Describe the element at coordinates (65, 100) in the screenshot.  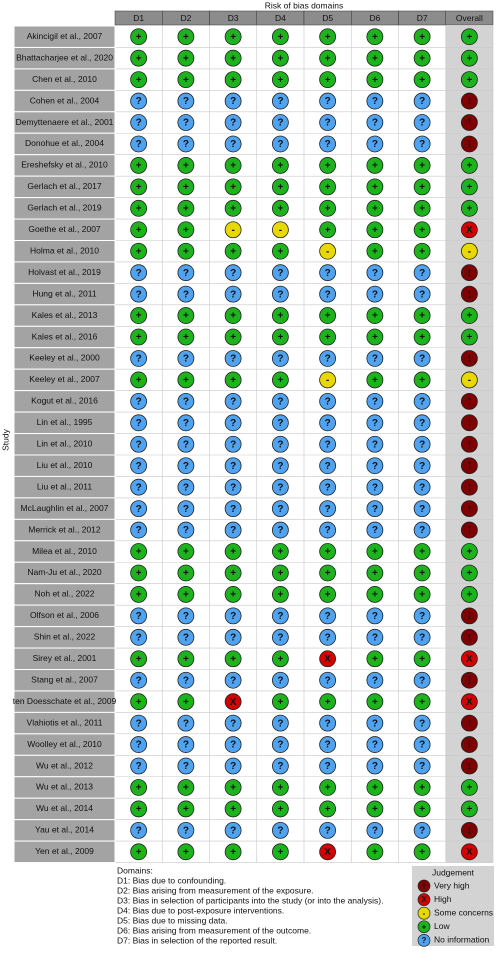
I see `study-name: Cohen et al., 2004` at that location.